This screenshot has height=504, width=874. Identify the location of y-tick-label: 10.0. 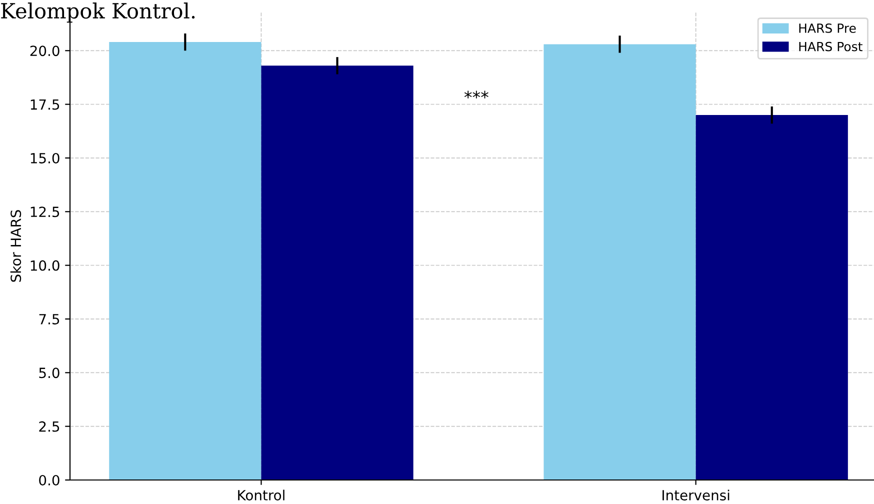
(45, 265).